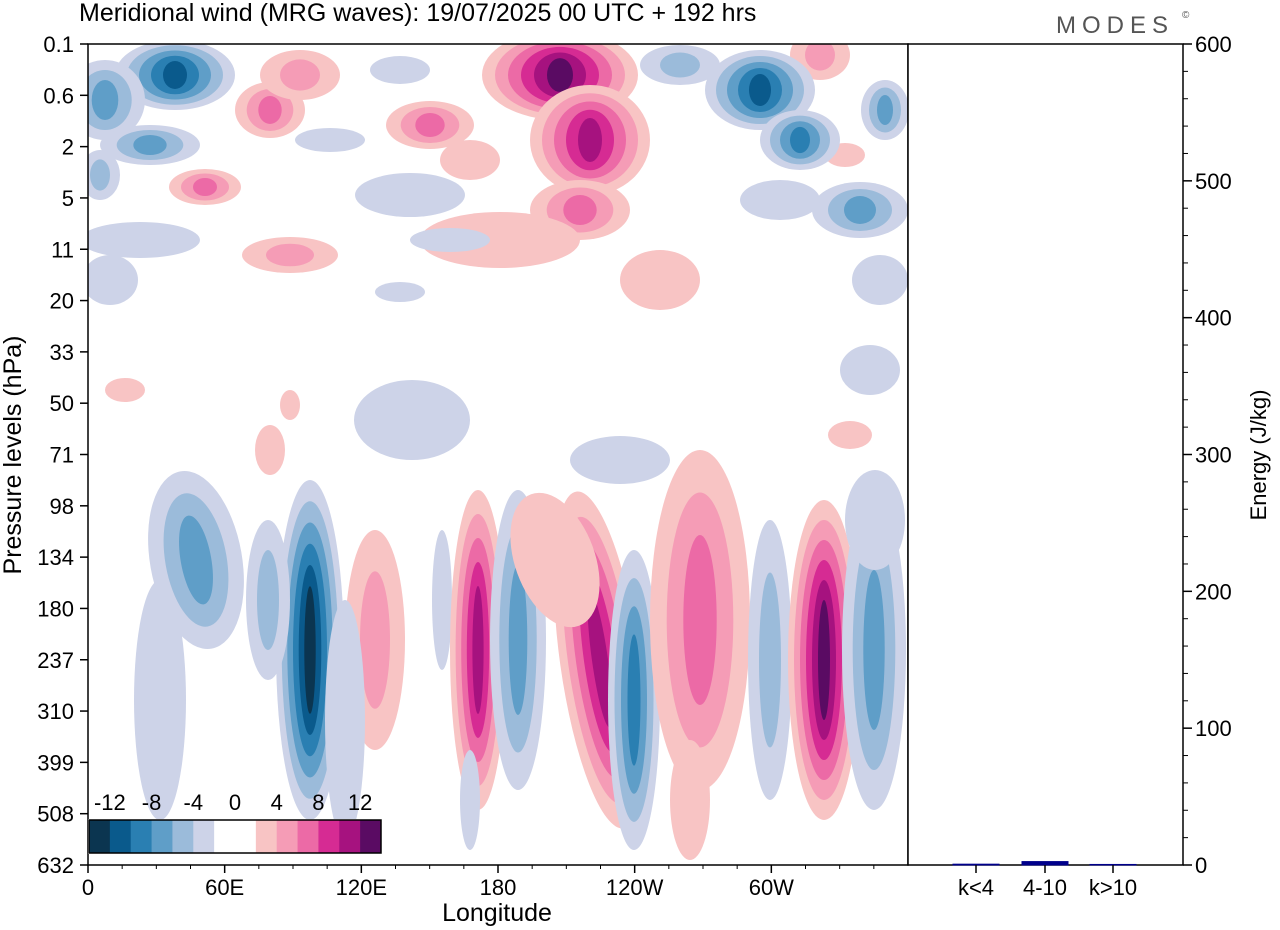 Image resolution: width=1280 pixels, height=930 pixels. What do you see at coordinates (68, 147) in the screenshot?
I see `y-tick-label: 2` at bounding box center [68, 147].